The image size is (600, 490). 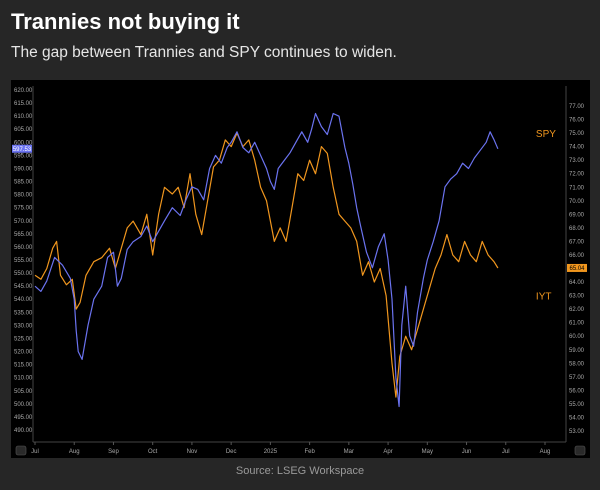 I want to click on left-tick-label: 615.00, so click(x=23, y=104).